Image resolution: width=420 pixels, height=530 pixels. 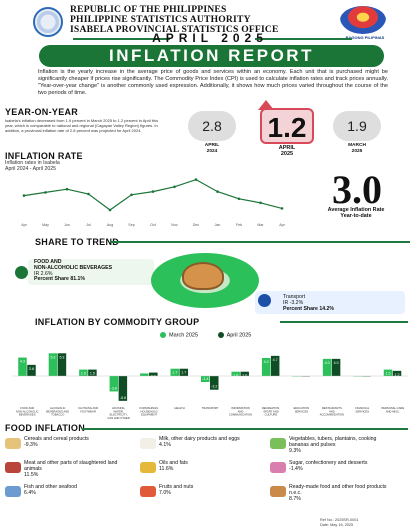 What do you see at coordinates (149, 411) in the screenshot?
I see `category-label: HOUSEHOLD` at bounding box center [149, 411].